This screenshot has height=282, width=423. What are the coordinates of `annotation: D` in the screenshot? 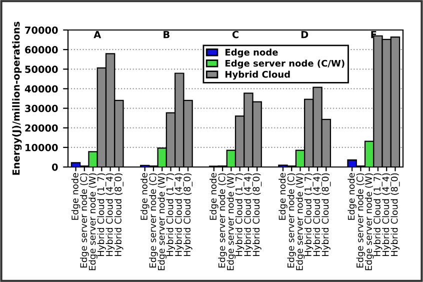 It's located at (304, 34).